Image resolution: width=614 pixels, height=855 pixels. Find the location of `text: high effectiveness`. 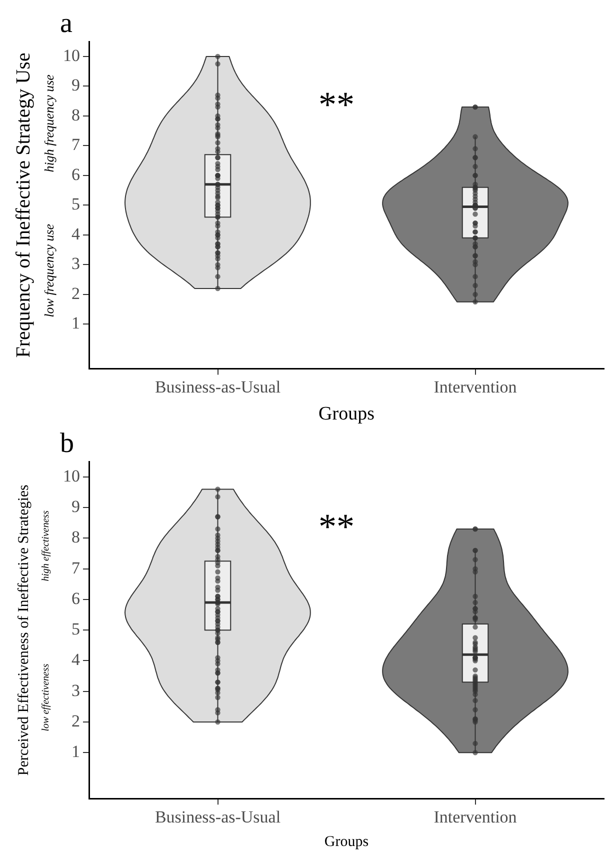

text: high effectiveness is located at coordinates (46, 546).